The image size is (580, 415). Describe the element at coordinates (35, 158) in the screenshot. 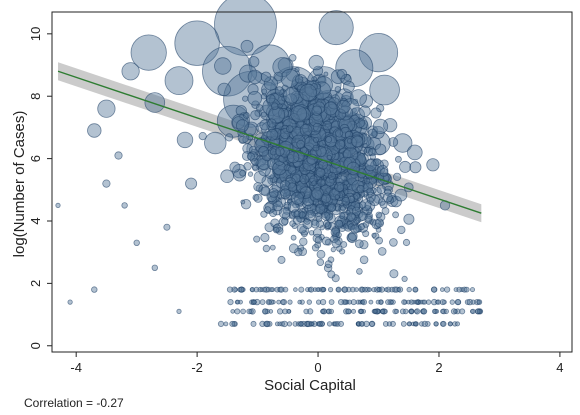

I see `y-tick-label: 6` at that location.